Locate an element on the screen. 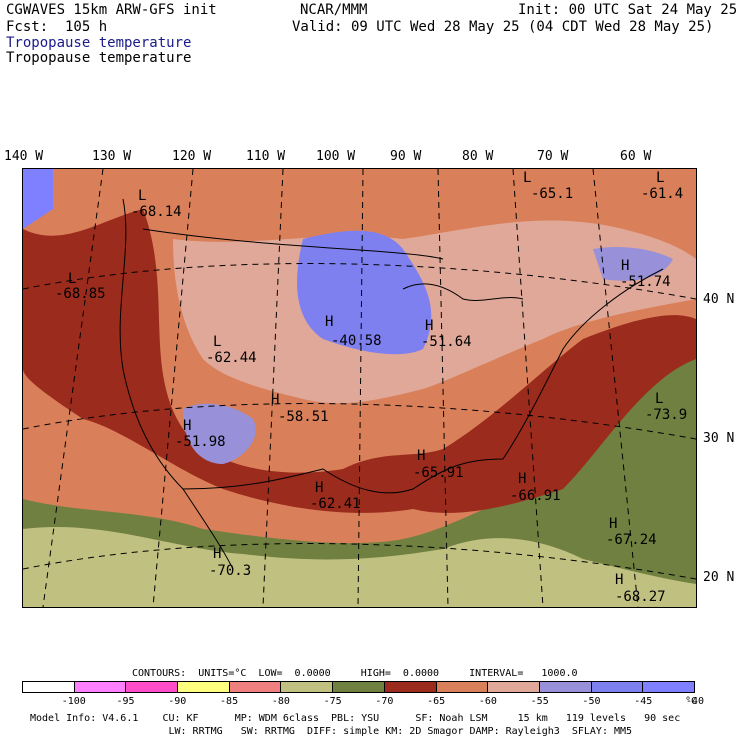 The height and width of the screenshot is (740, 740). colorbar-tick-label: -45 is located at coordinates (643, 701).